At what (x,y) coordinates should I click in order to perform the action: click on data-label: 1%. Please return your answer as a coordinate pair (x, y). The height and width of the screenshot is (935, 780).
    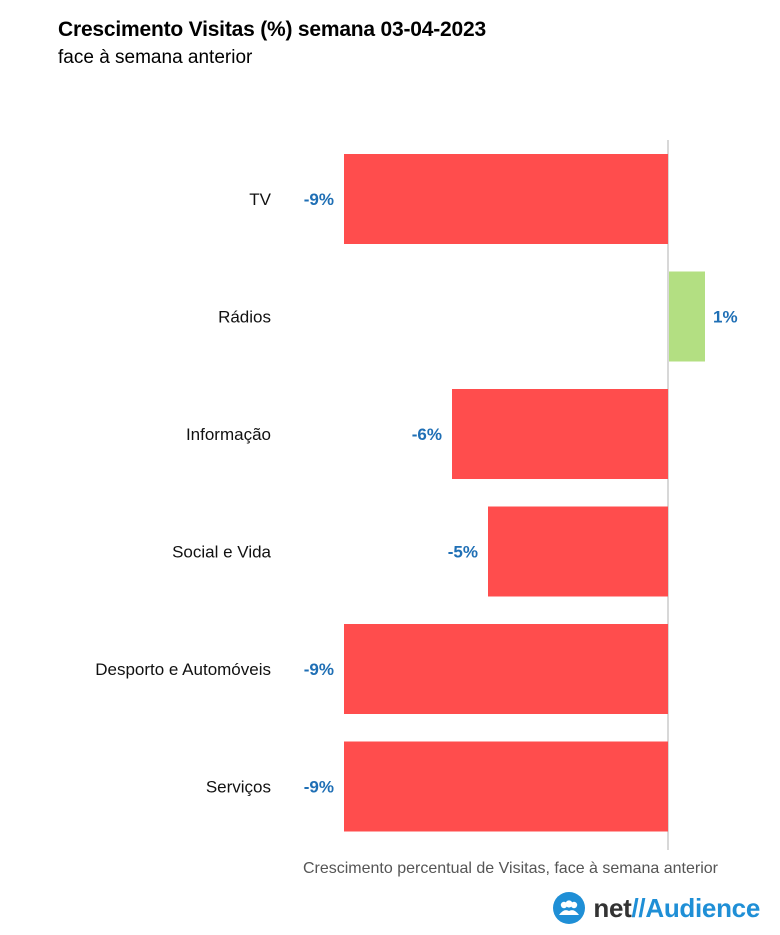
    Looking at the image, I should click on (725, 317).